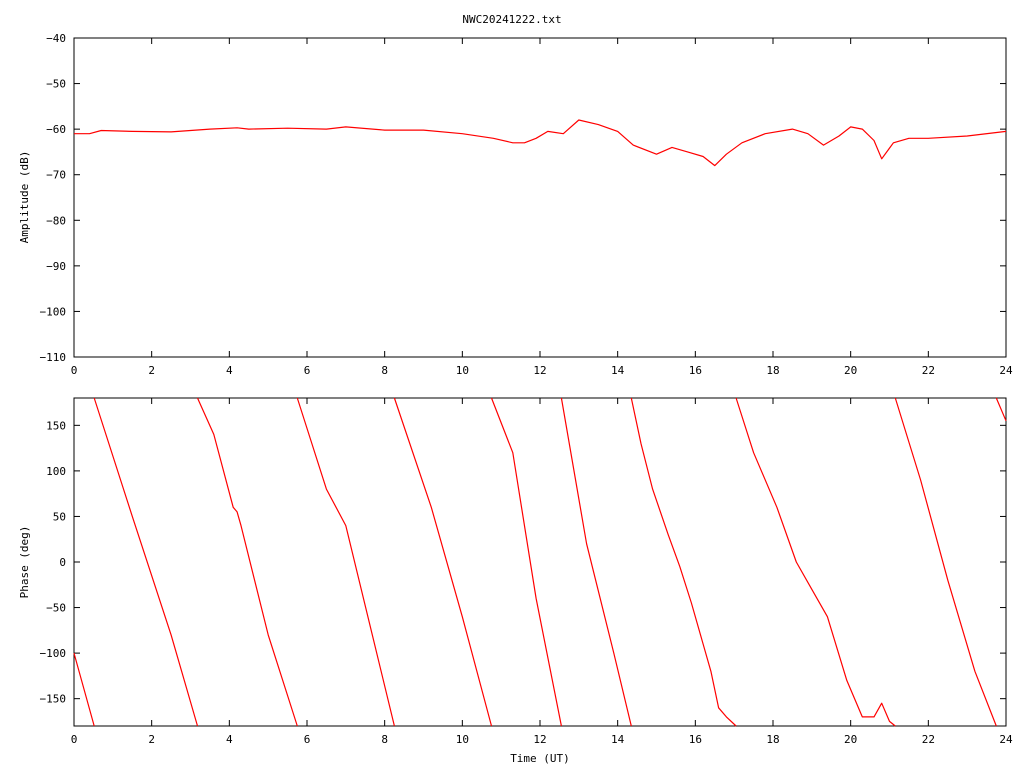  Describe the element at coordinates (56, 425) in the screenshot. I see `phase-y-tick-label: 150` at that location.